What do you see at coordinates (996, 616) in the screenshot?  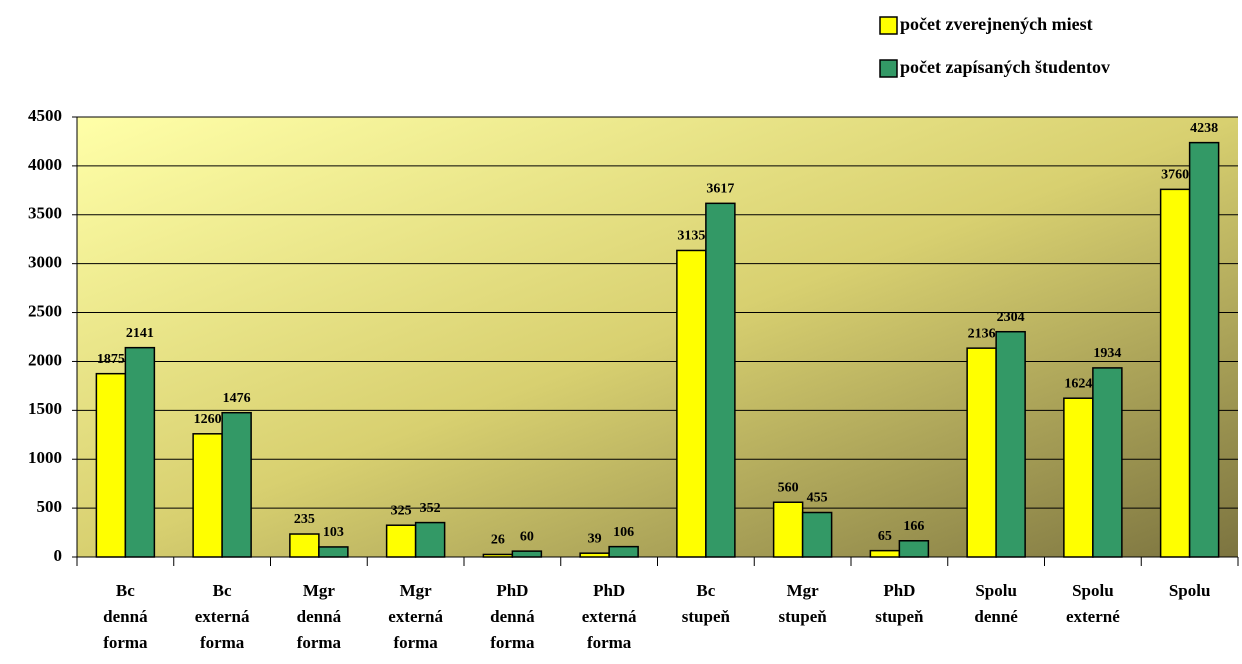 I see `x-tick-label: denné` at bounding box center [996, 616].